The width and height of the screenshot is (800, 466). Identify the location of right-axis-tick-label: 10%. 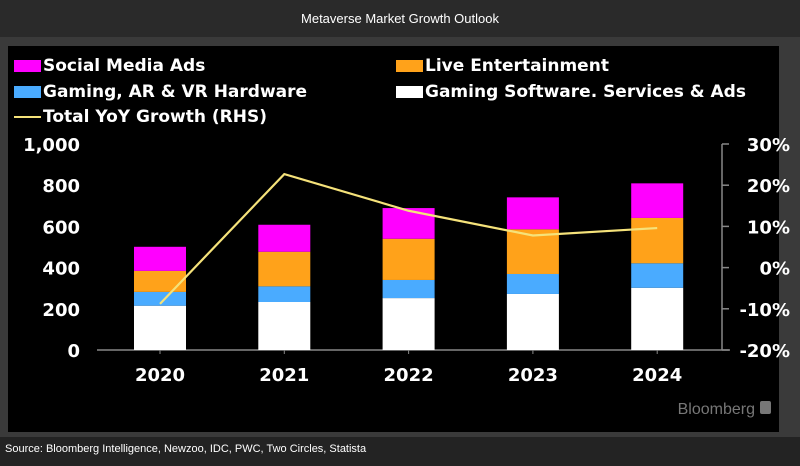
(768, 227).